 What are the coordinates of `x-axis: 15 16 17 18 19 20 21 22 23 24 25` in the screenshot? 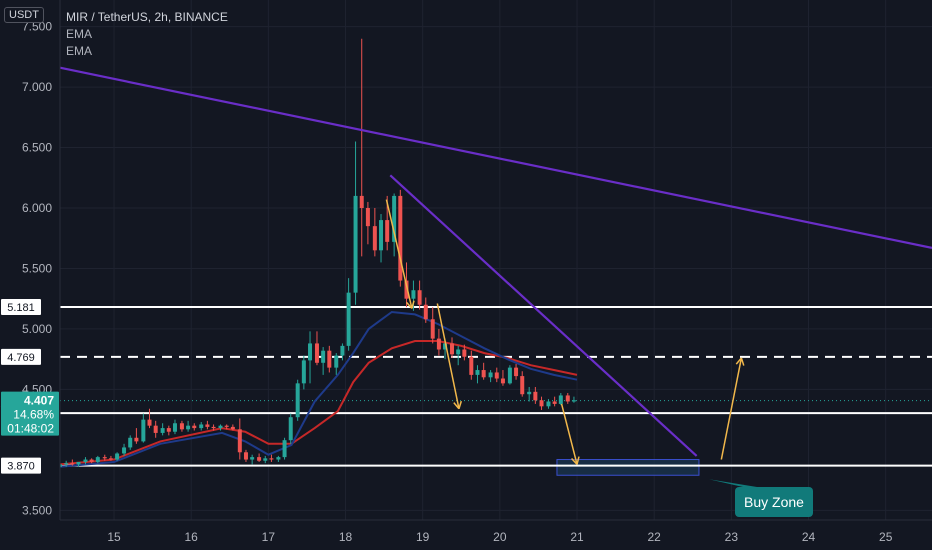 It's located at (496, 535).